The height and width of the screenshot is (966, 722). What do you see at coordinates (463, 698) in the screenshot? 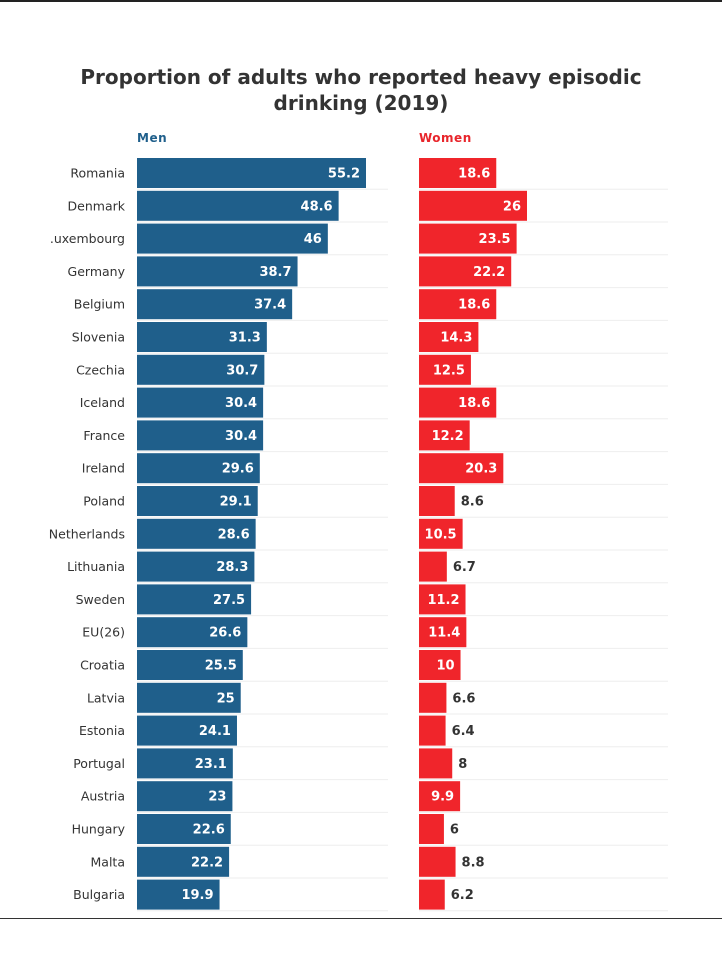
I see `women-value-label: 6.6` at bounding box center [463, 698].